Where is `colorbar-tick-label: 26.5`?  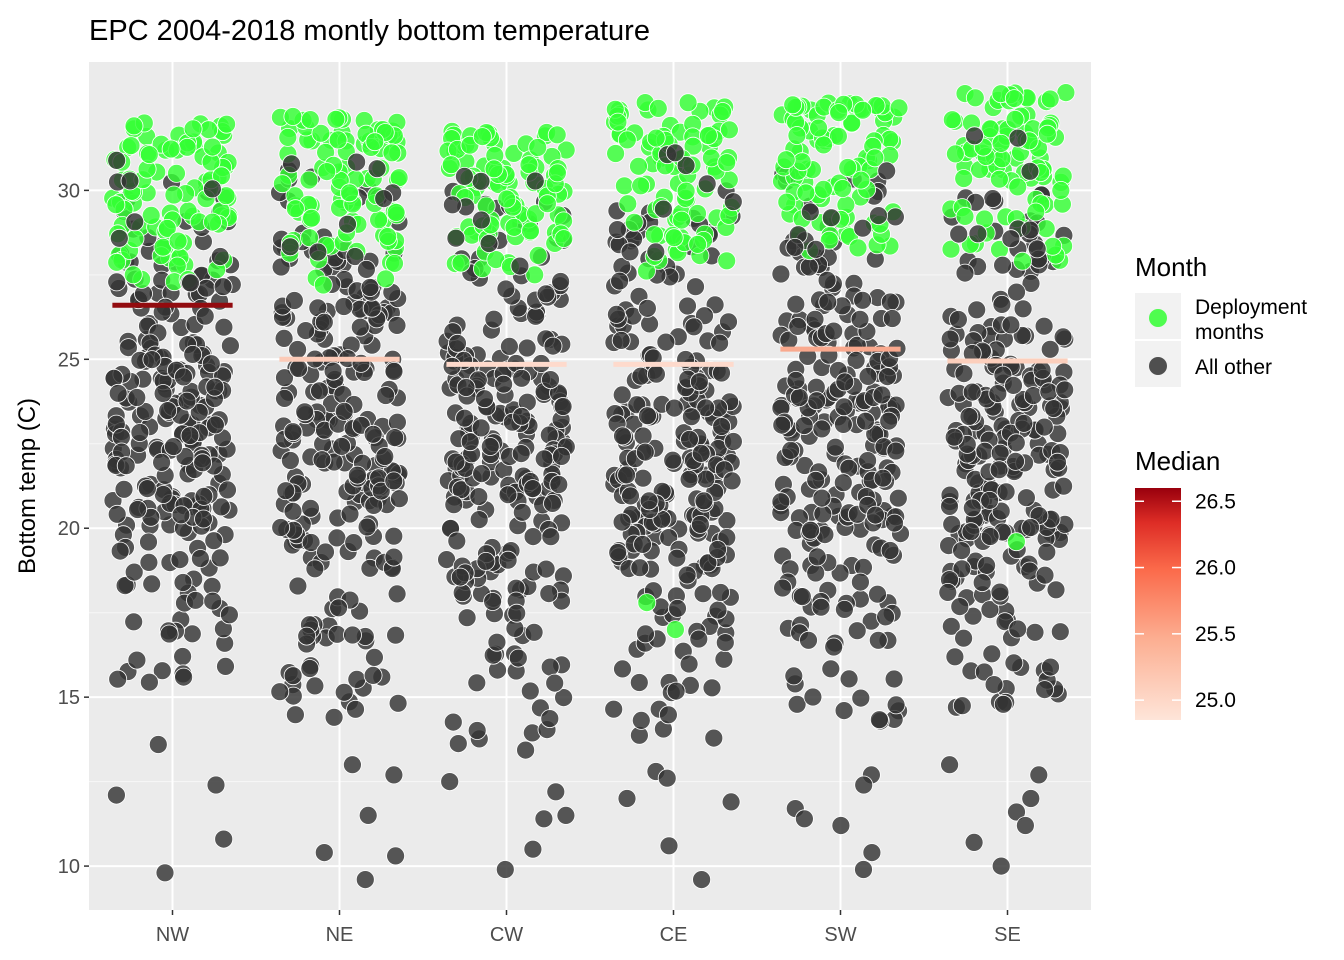 colorbar-tick-label: 26.5 is located at coordinates (1215, 501).